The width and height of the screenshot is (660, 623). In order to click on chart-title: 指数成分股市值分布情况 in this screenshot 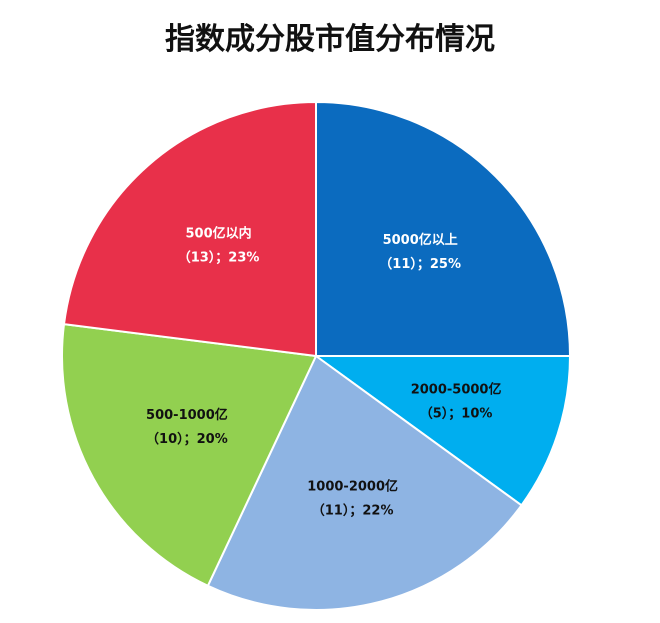, I will do `click(330, 39)`.